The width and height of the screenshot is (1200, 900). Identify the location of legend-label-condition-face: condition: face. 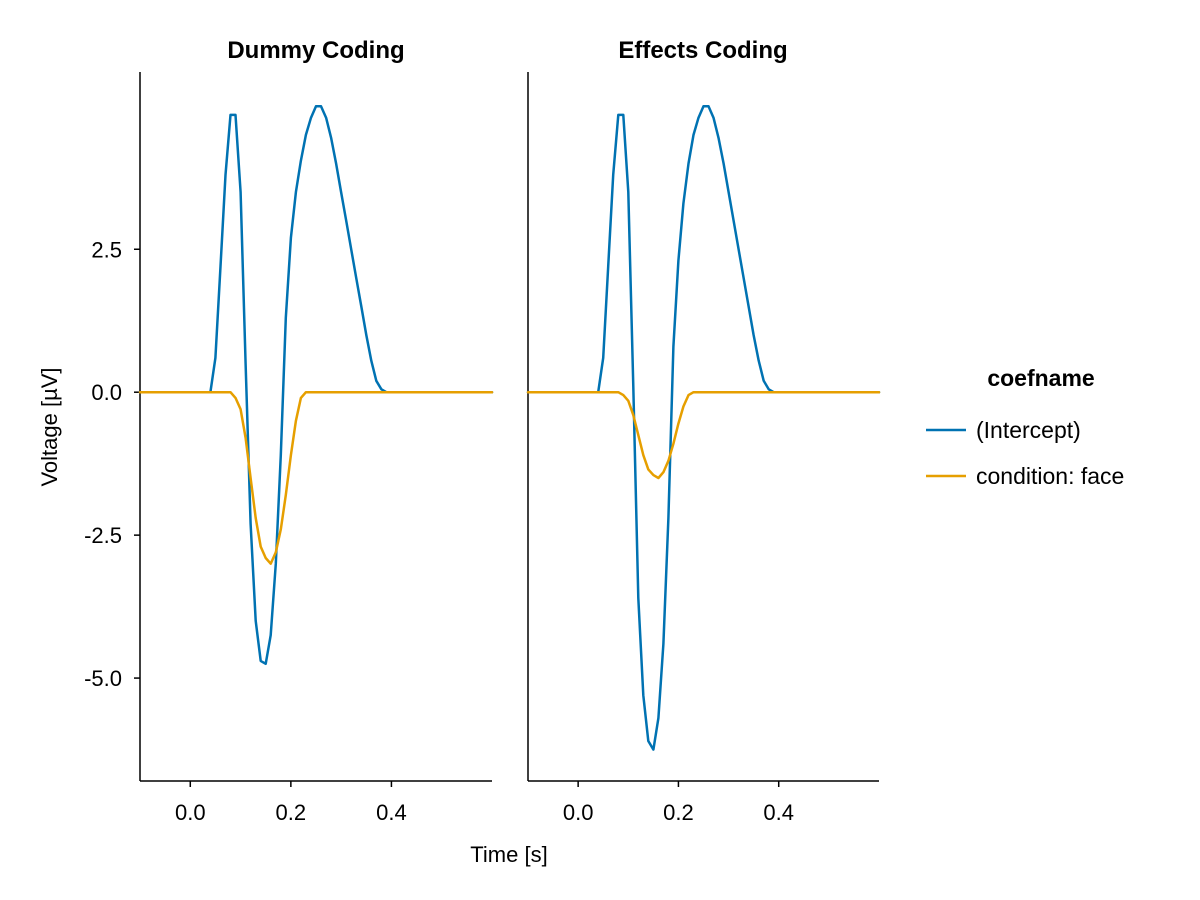
(1050, 476).